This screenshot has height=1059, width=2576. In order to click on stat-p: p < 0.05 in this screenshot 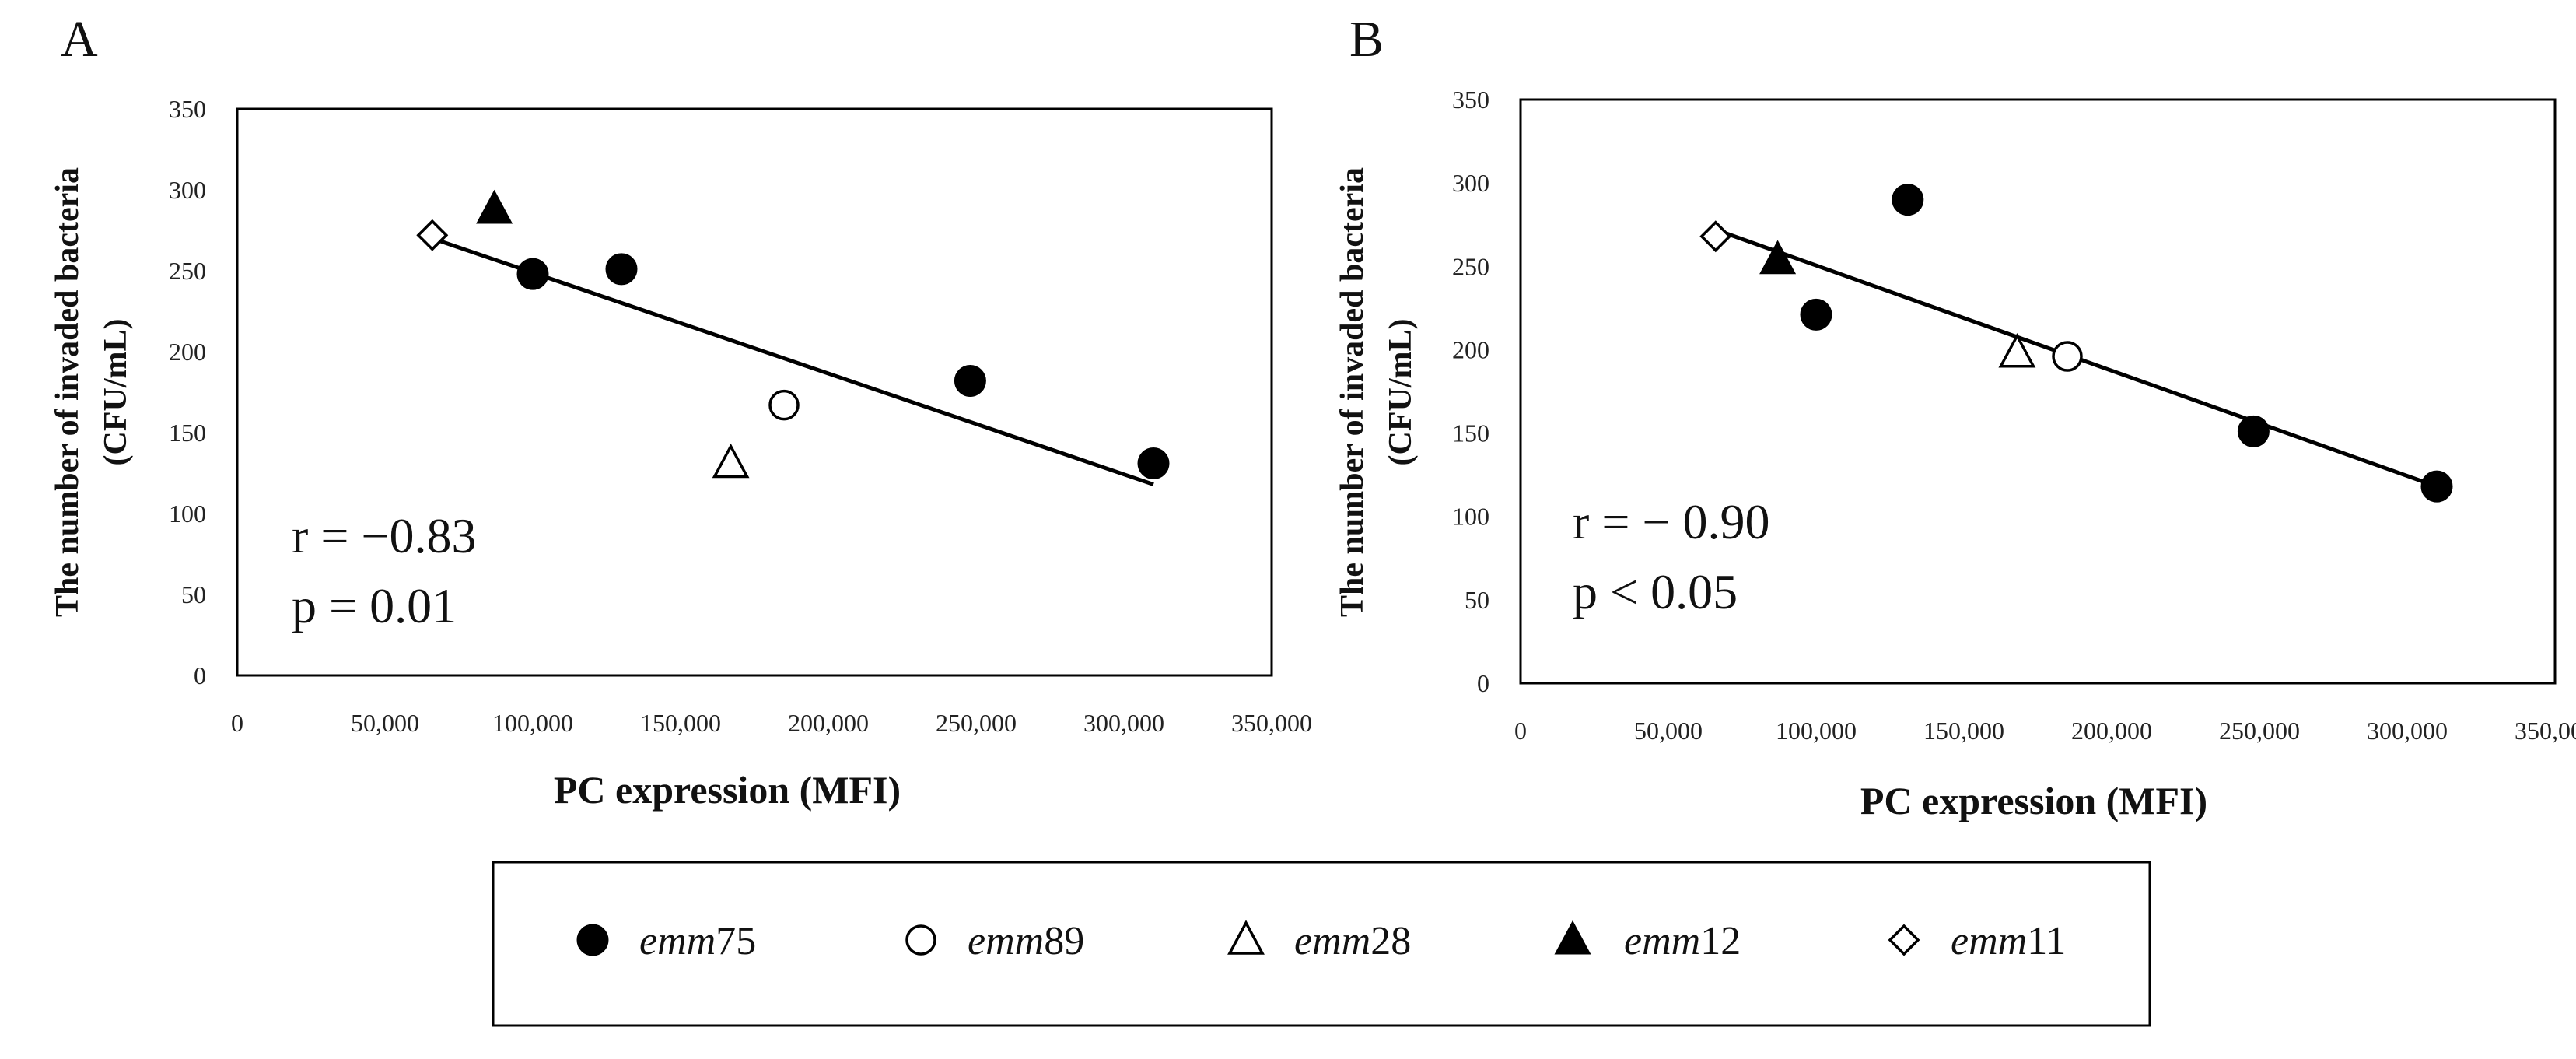, I will do `click(1655, 591)`.